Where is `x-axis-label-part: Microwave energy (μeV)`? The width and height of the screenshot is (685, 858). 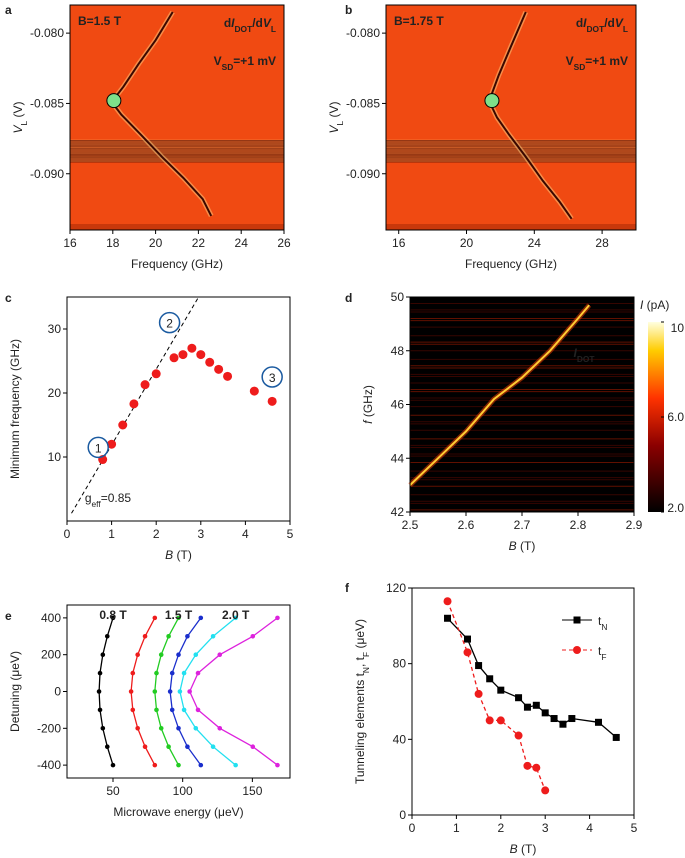
x-axis-label-part: Microwave energy (μeV) is located at coordinates (178, 812).